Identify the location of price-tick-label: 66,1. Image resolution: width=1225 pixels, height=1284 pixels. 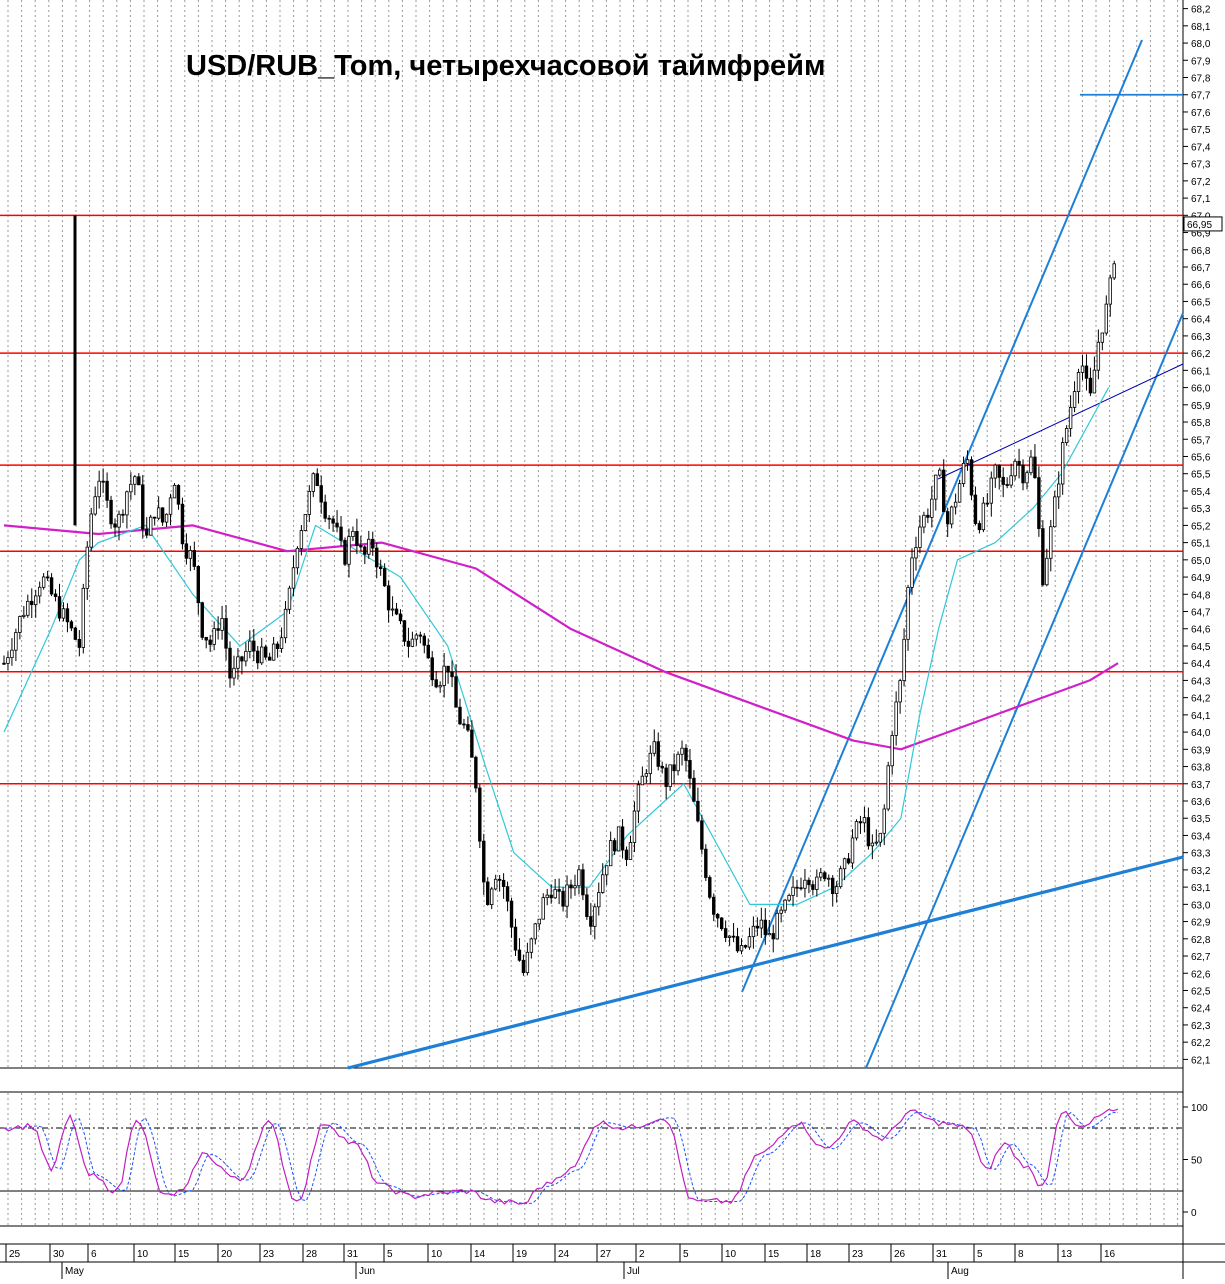
(1201, 371).